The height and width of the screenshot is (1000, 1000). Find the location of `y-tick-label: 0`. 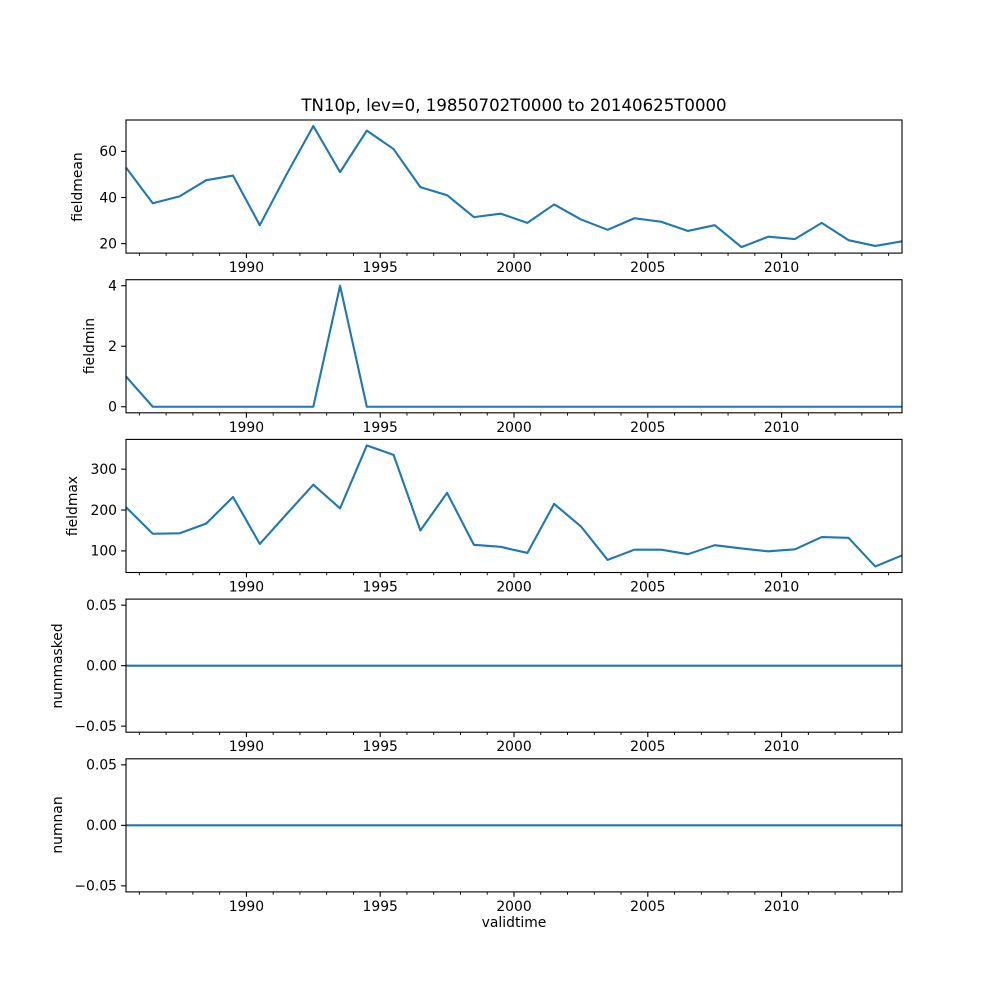

y-tick-label: 0 is located at coordinates (112, 408).